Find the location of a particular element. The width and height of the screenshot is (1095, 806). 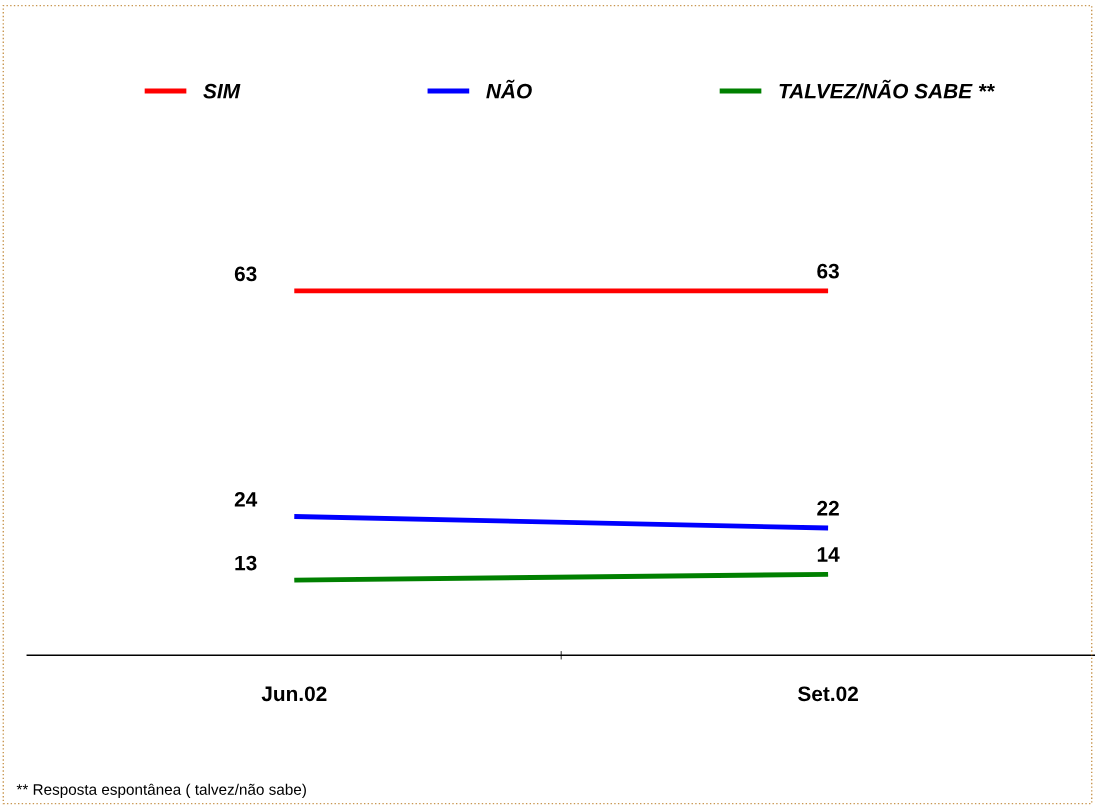

data-label: 13 is located at coordinates (246, 563).